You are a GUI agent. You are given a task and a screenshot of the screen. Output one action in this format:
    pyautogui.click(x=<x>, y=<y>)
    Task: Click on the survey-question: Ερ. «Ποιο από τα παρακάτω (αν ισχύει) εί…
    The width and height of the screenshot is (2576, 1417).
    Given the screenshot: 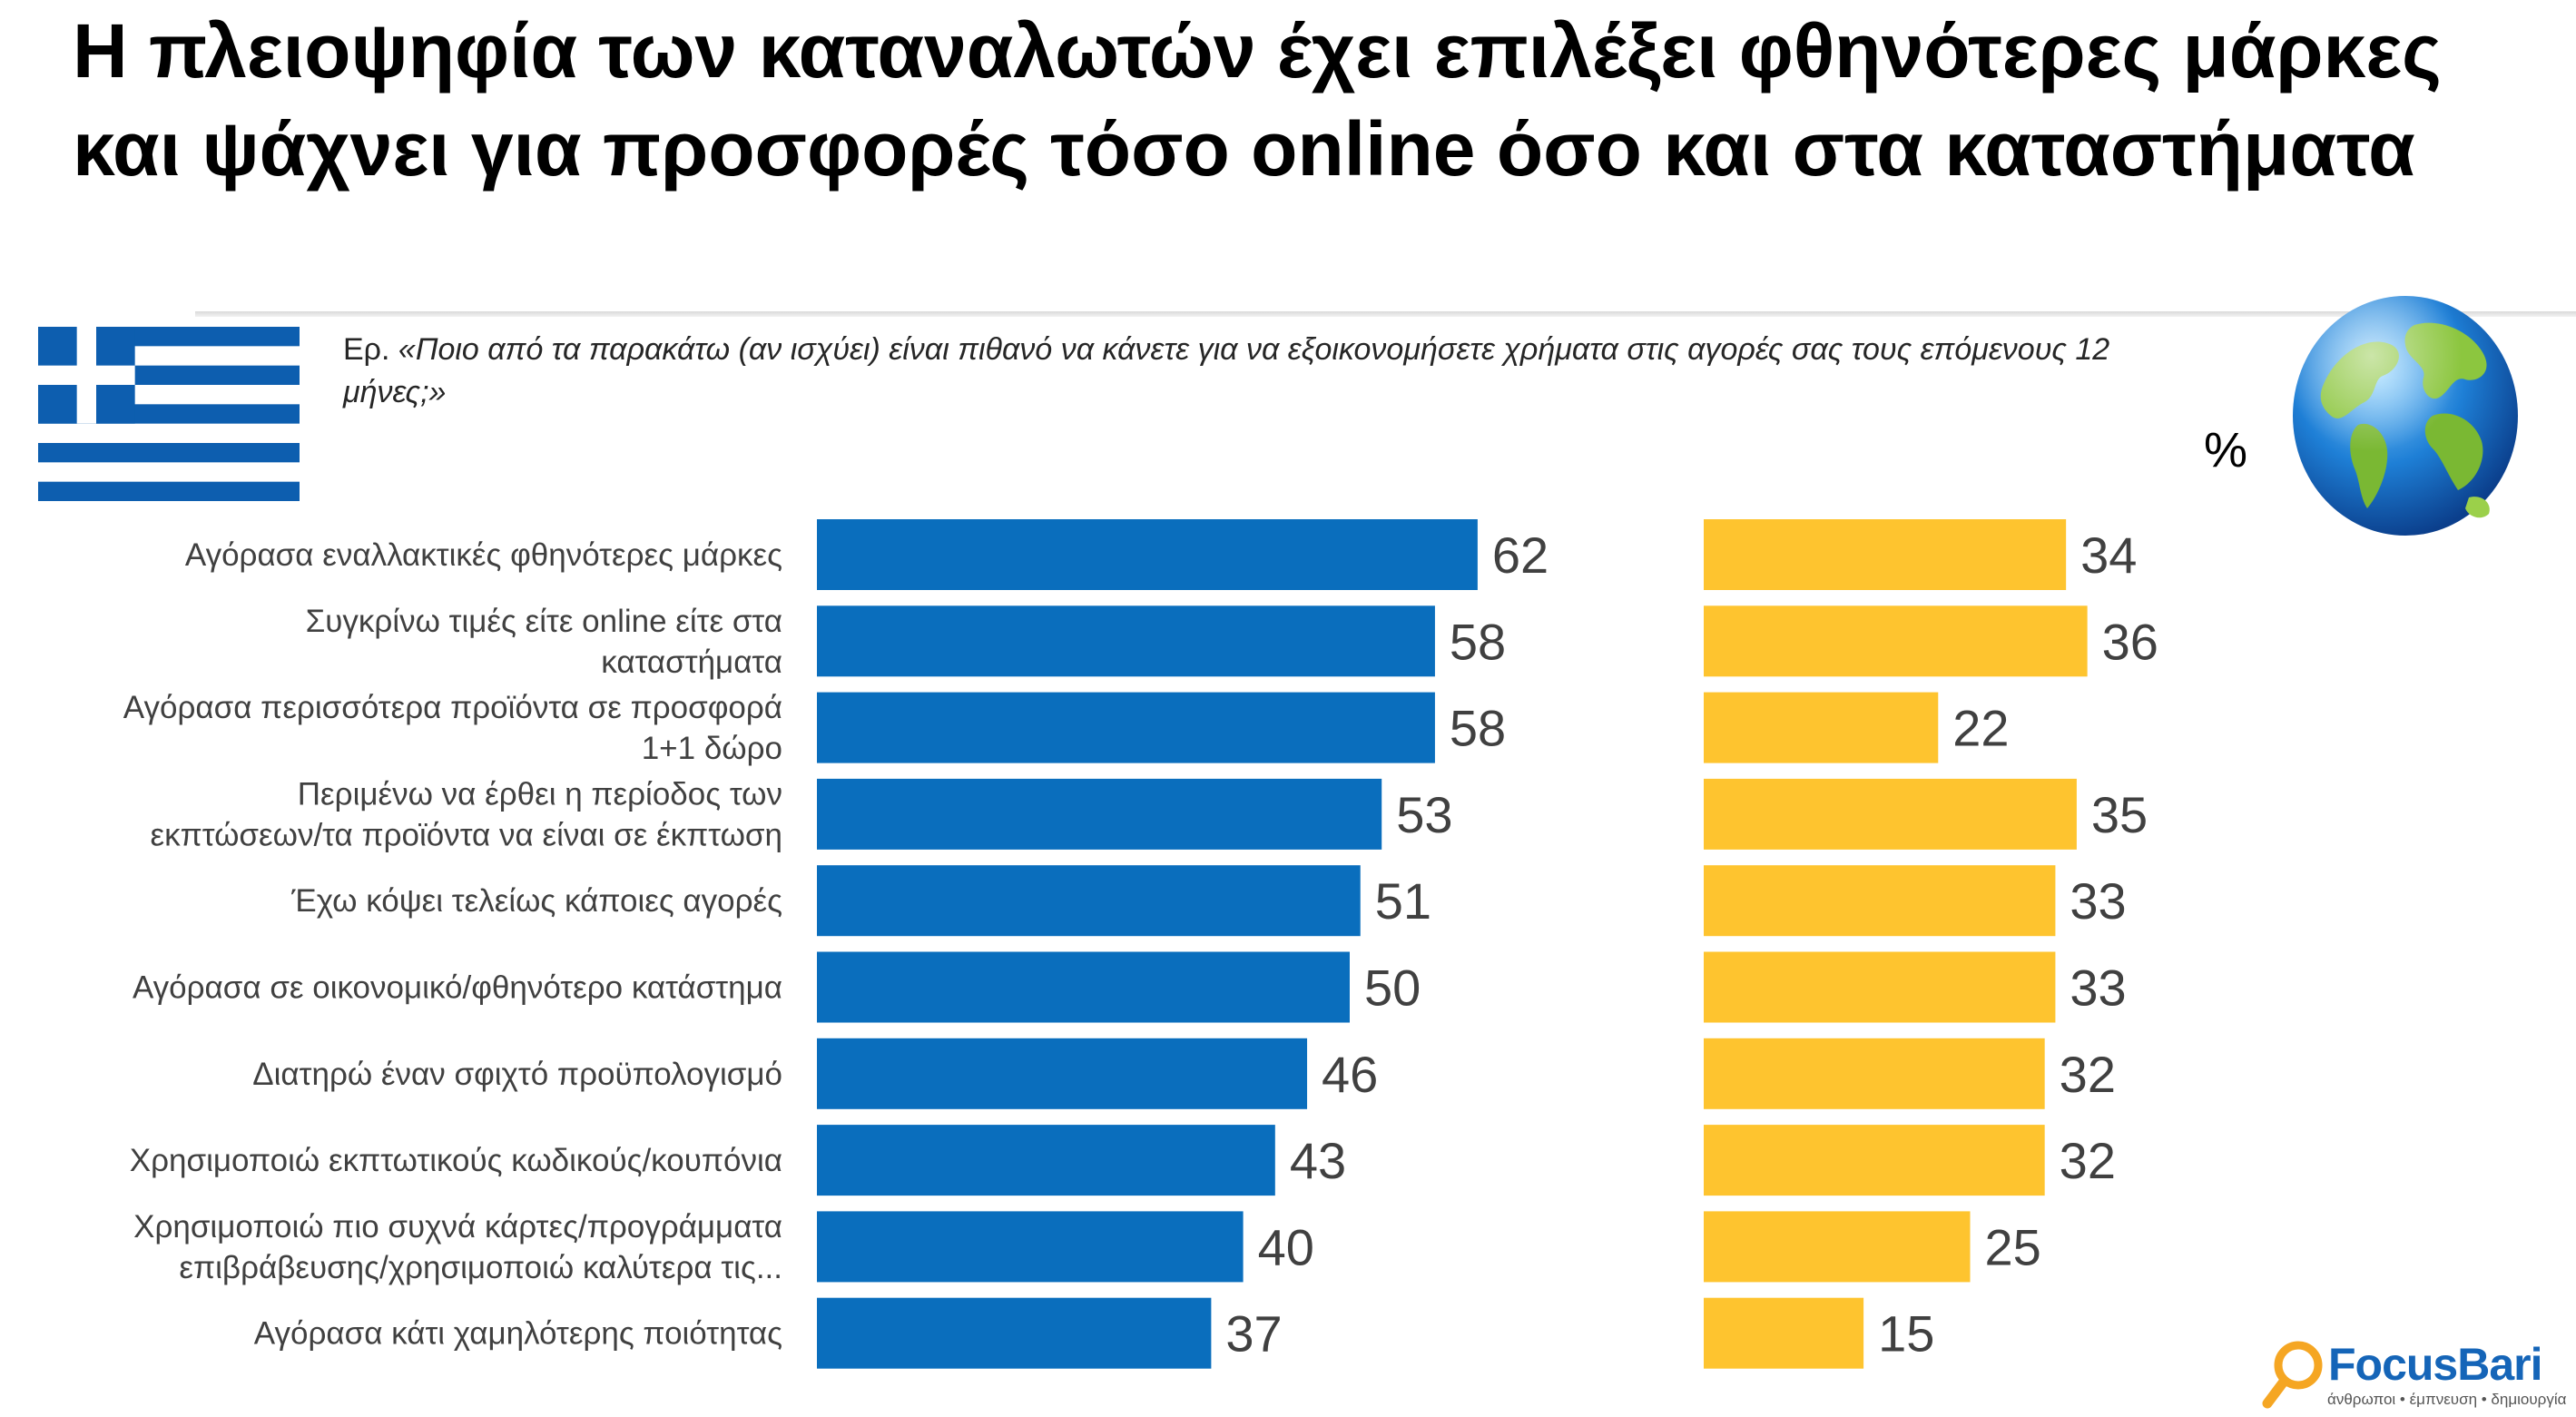 What is the action you would take?
    pyautogui.click(x=1228, y=372)
    